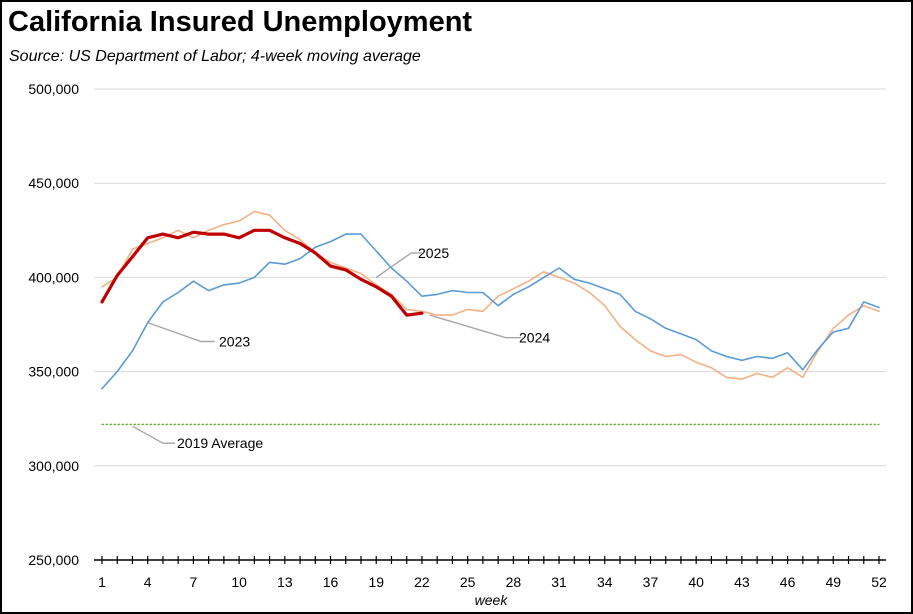 The width and height of the screenshot is (913, 614). Describe the element at coordinates (239, 582) in the screenshot. I see `x-tick-label: 10` at that location.